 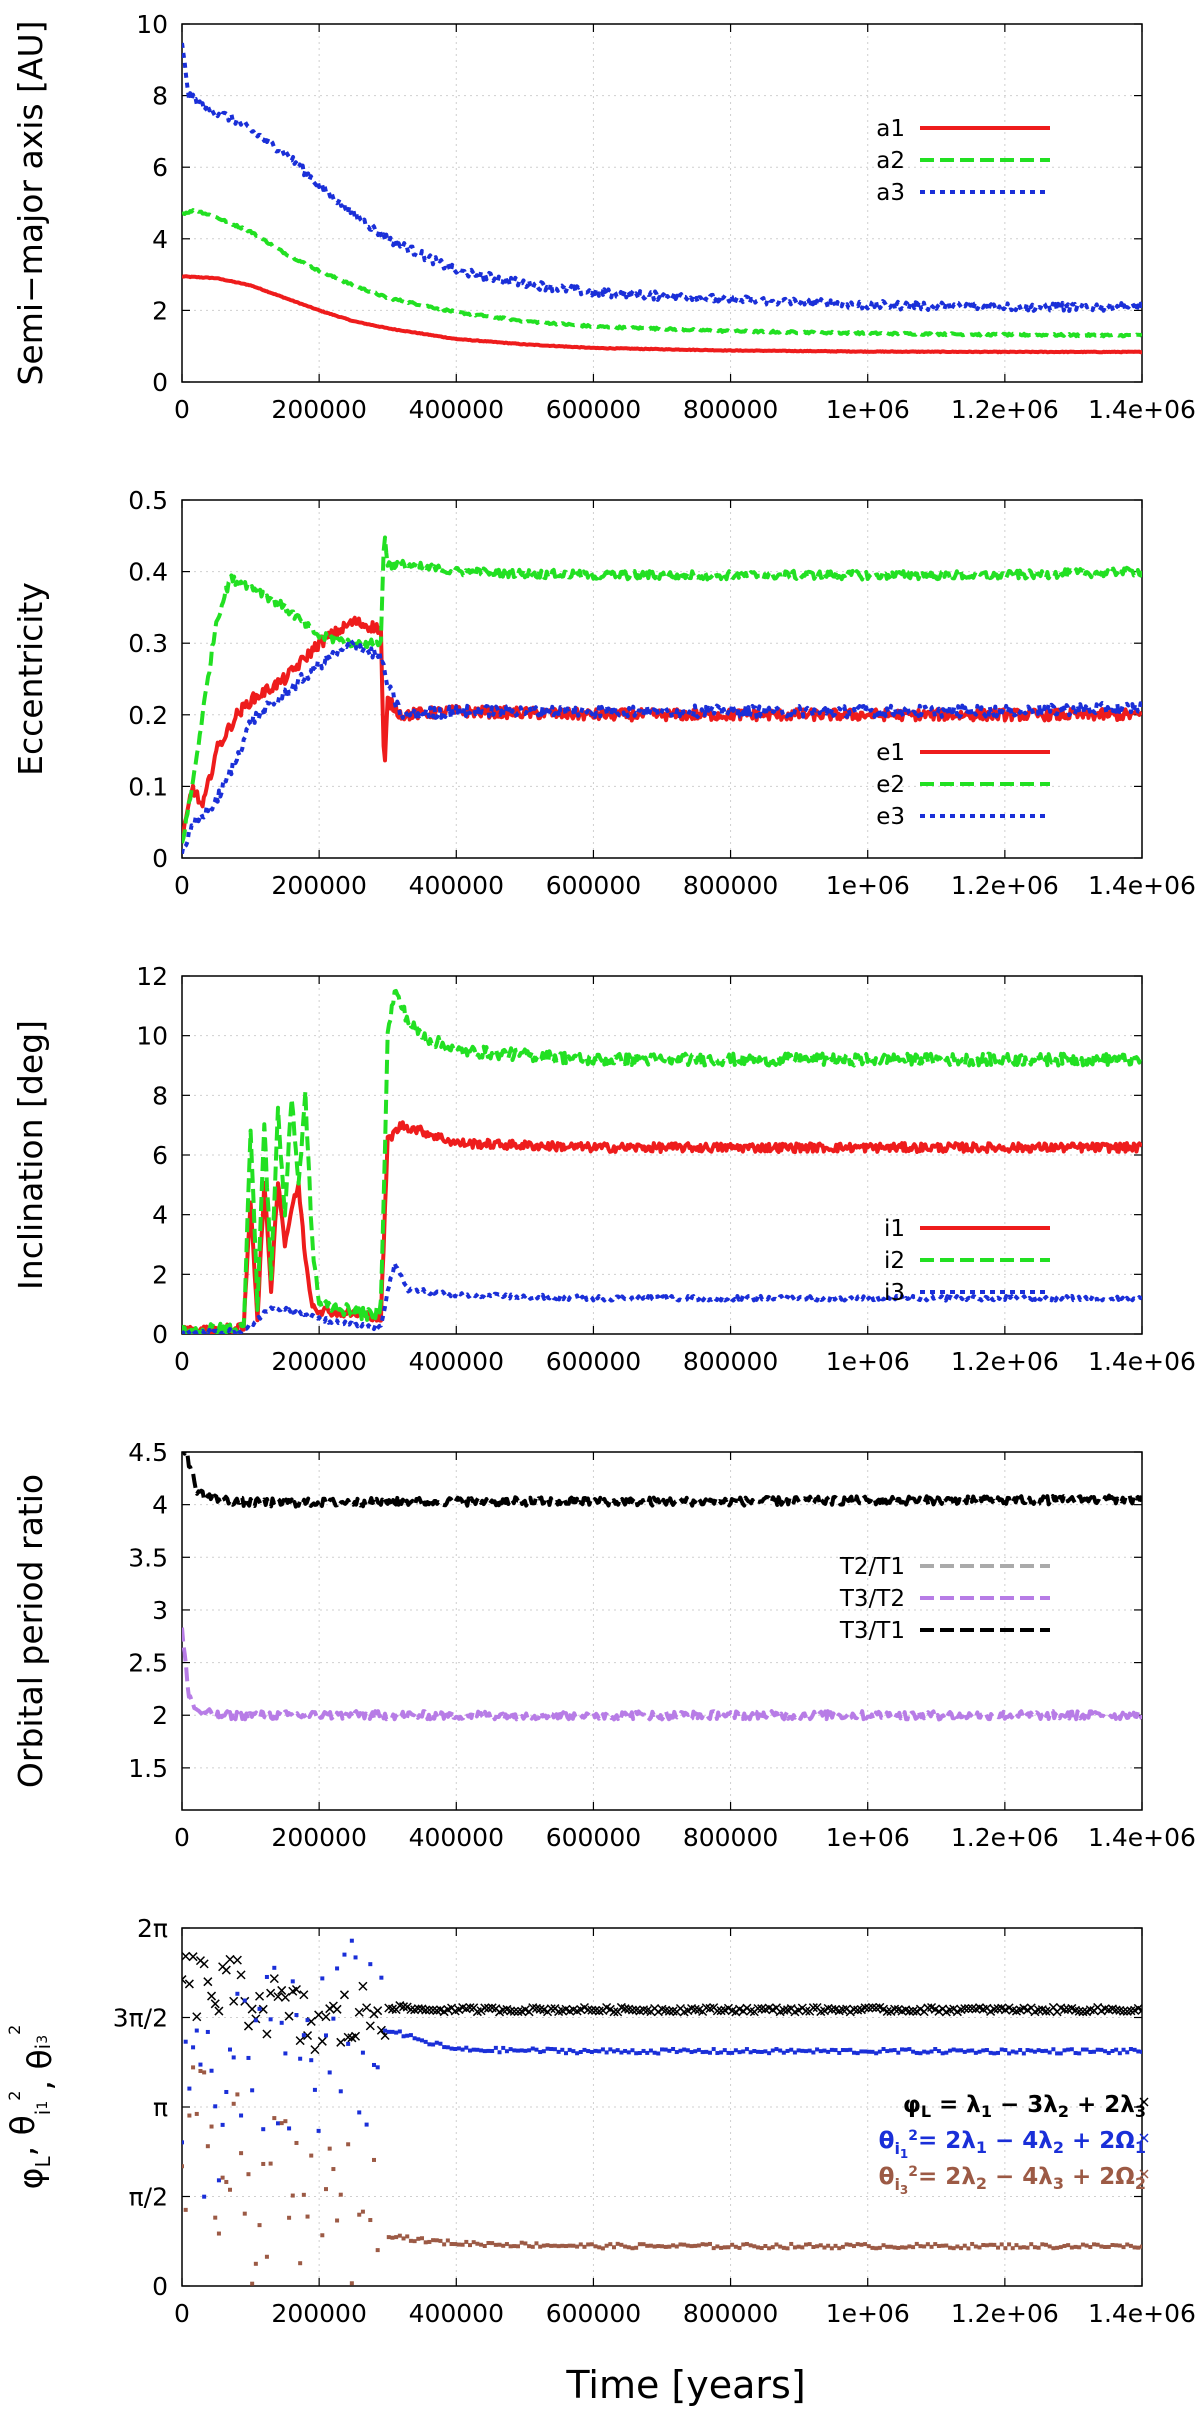 I want to click on y-tick-label: 0, so click(x=160, y=1334).